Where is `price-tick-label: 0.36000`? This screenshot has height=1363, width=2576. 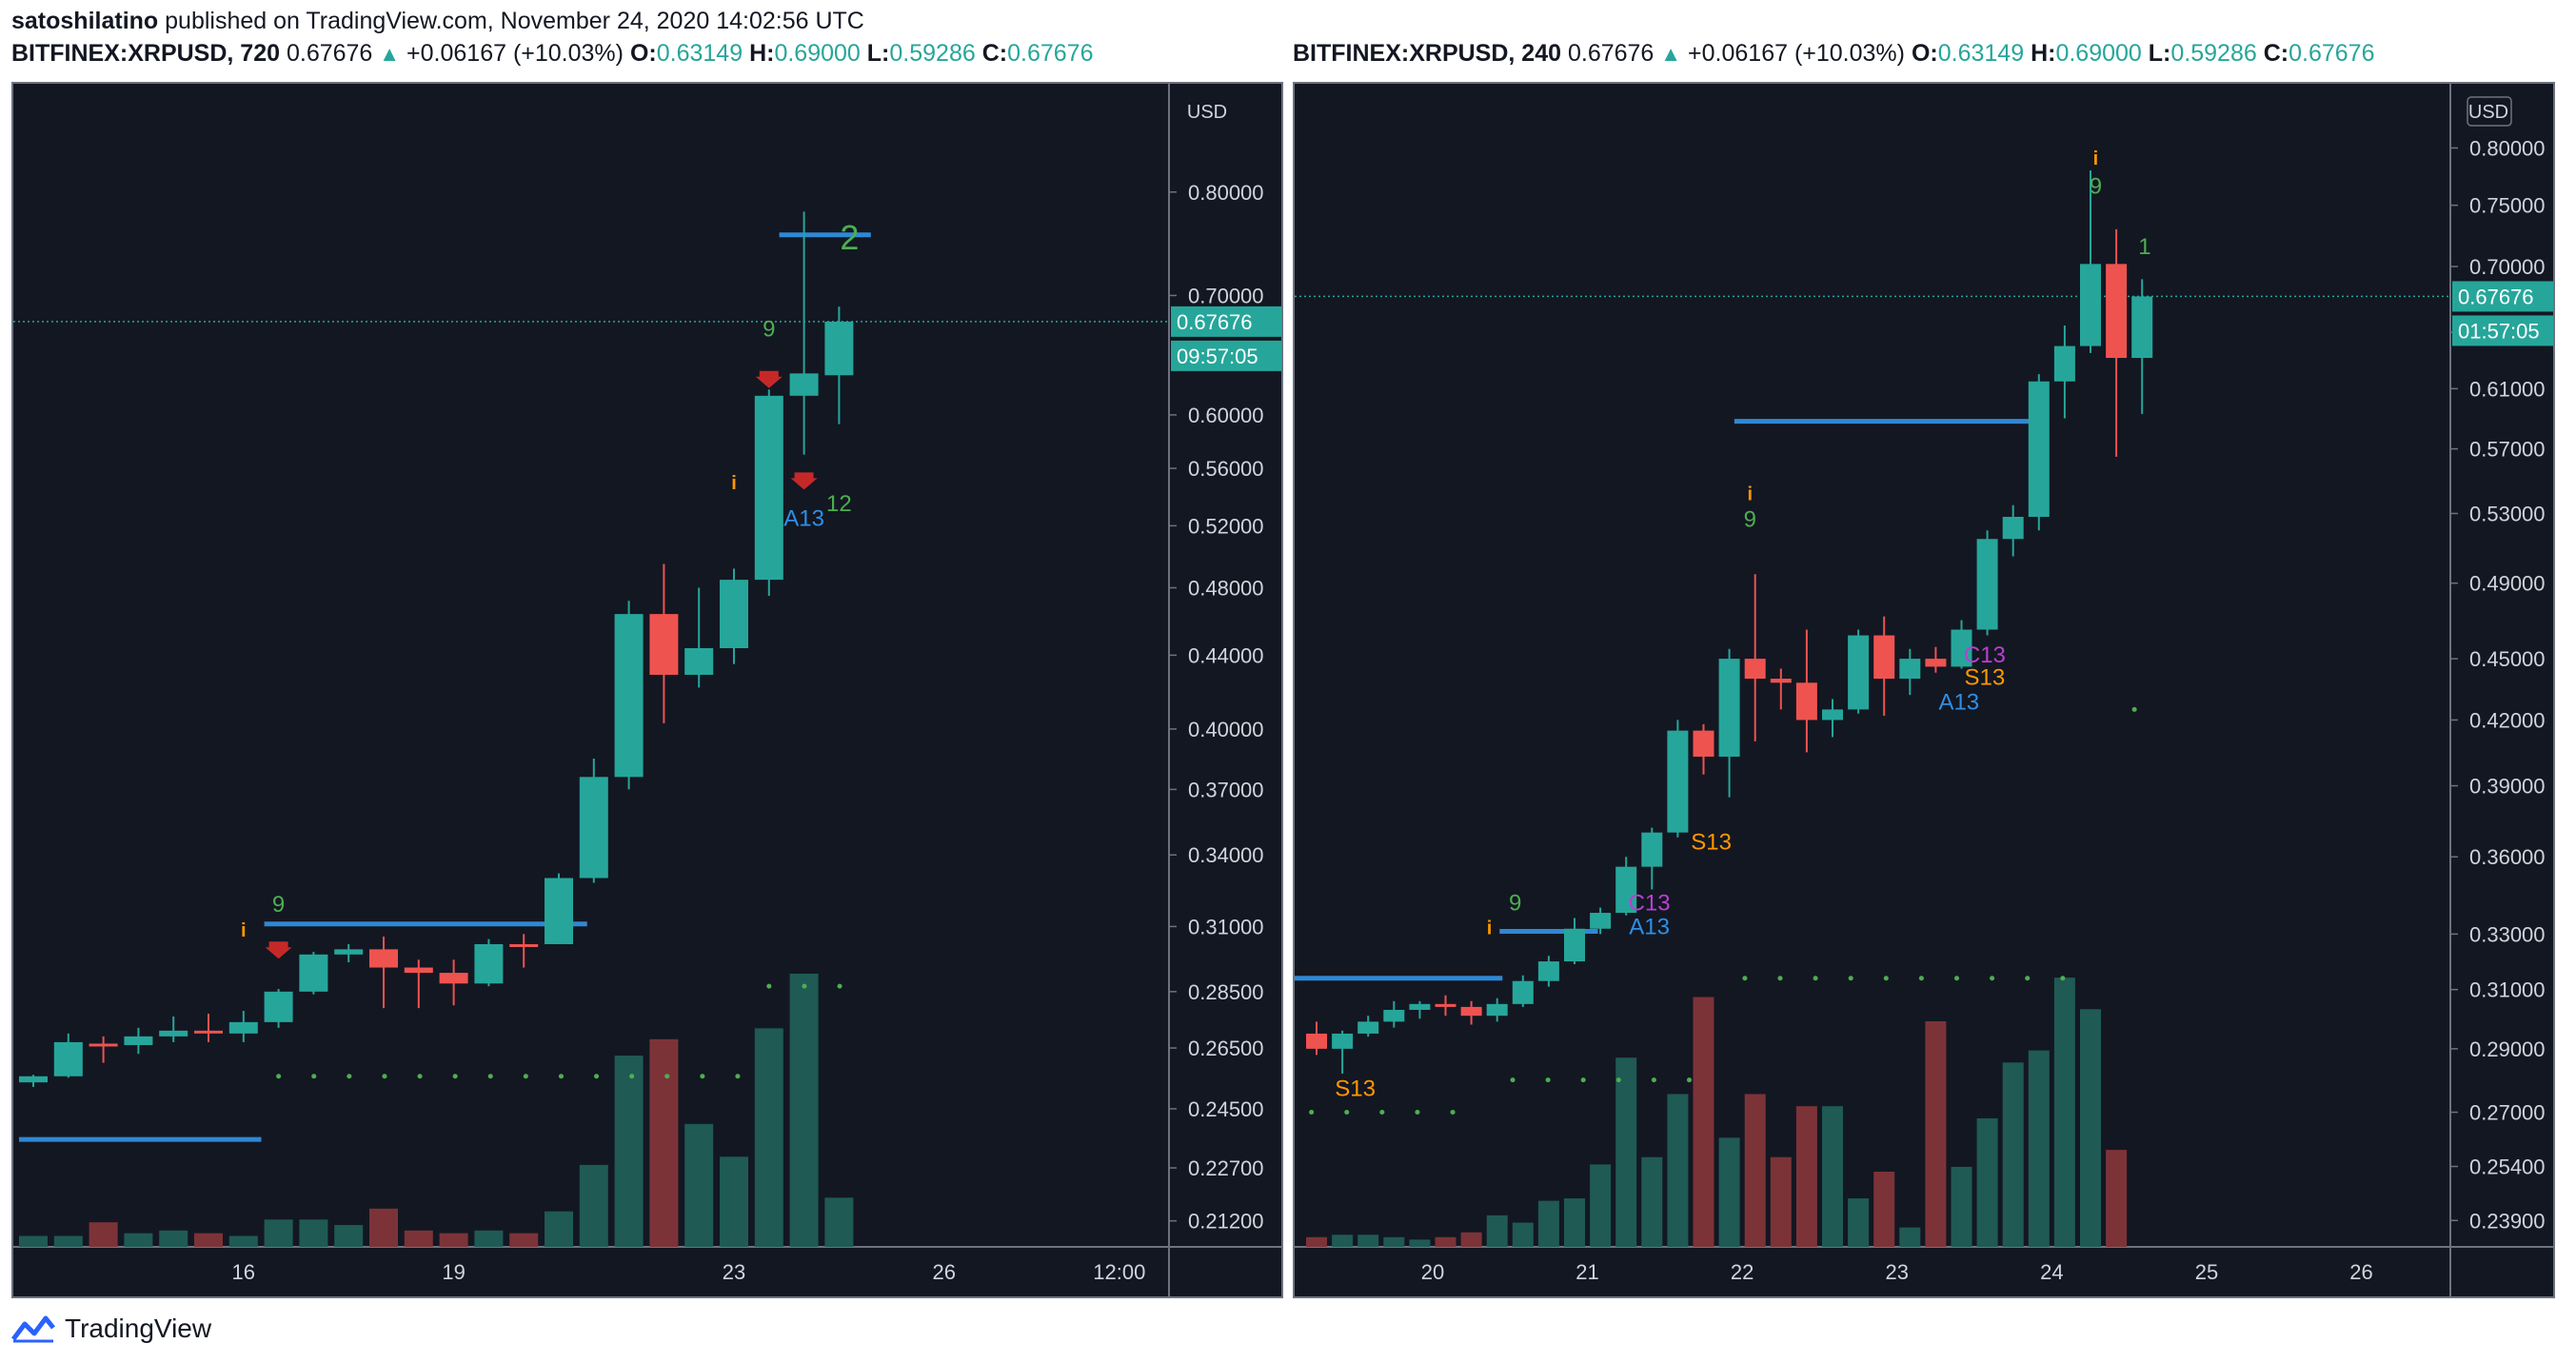
price-tick-label: 0.36000 is located at coordinates (2507, 857).